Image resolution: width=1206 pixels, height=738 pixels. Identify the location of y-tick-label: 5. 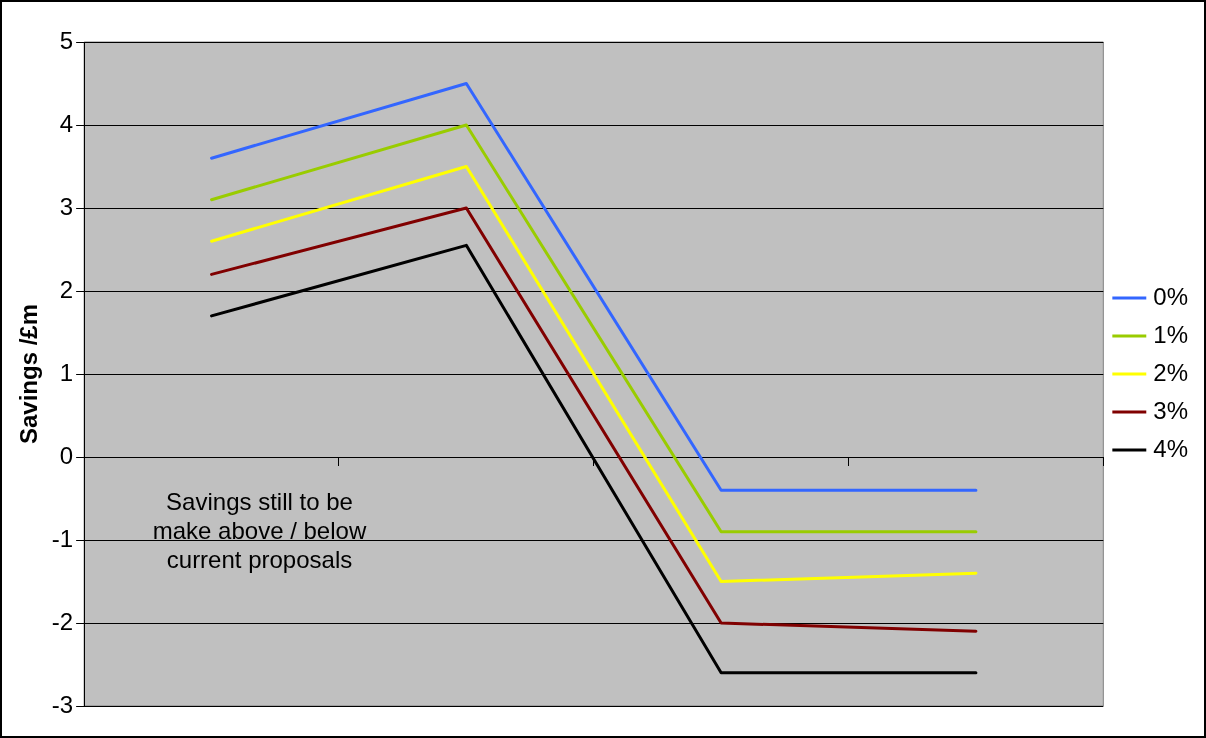
(66, 40).